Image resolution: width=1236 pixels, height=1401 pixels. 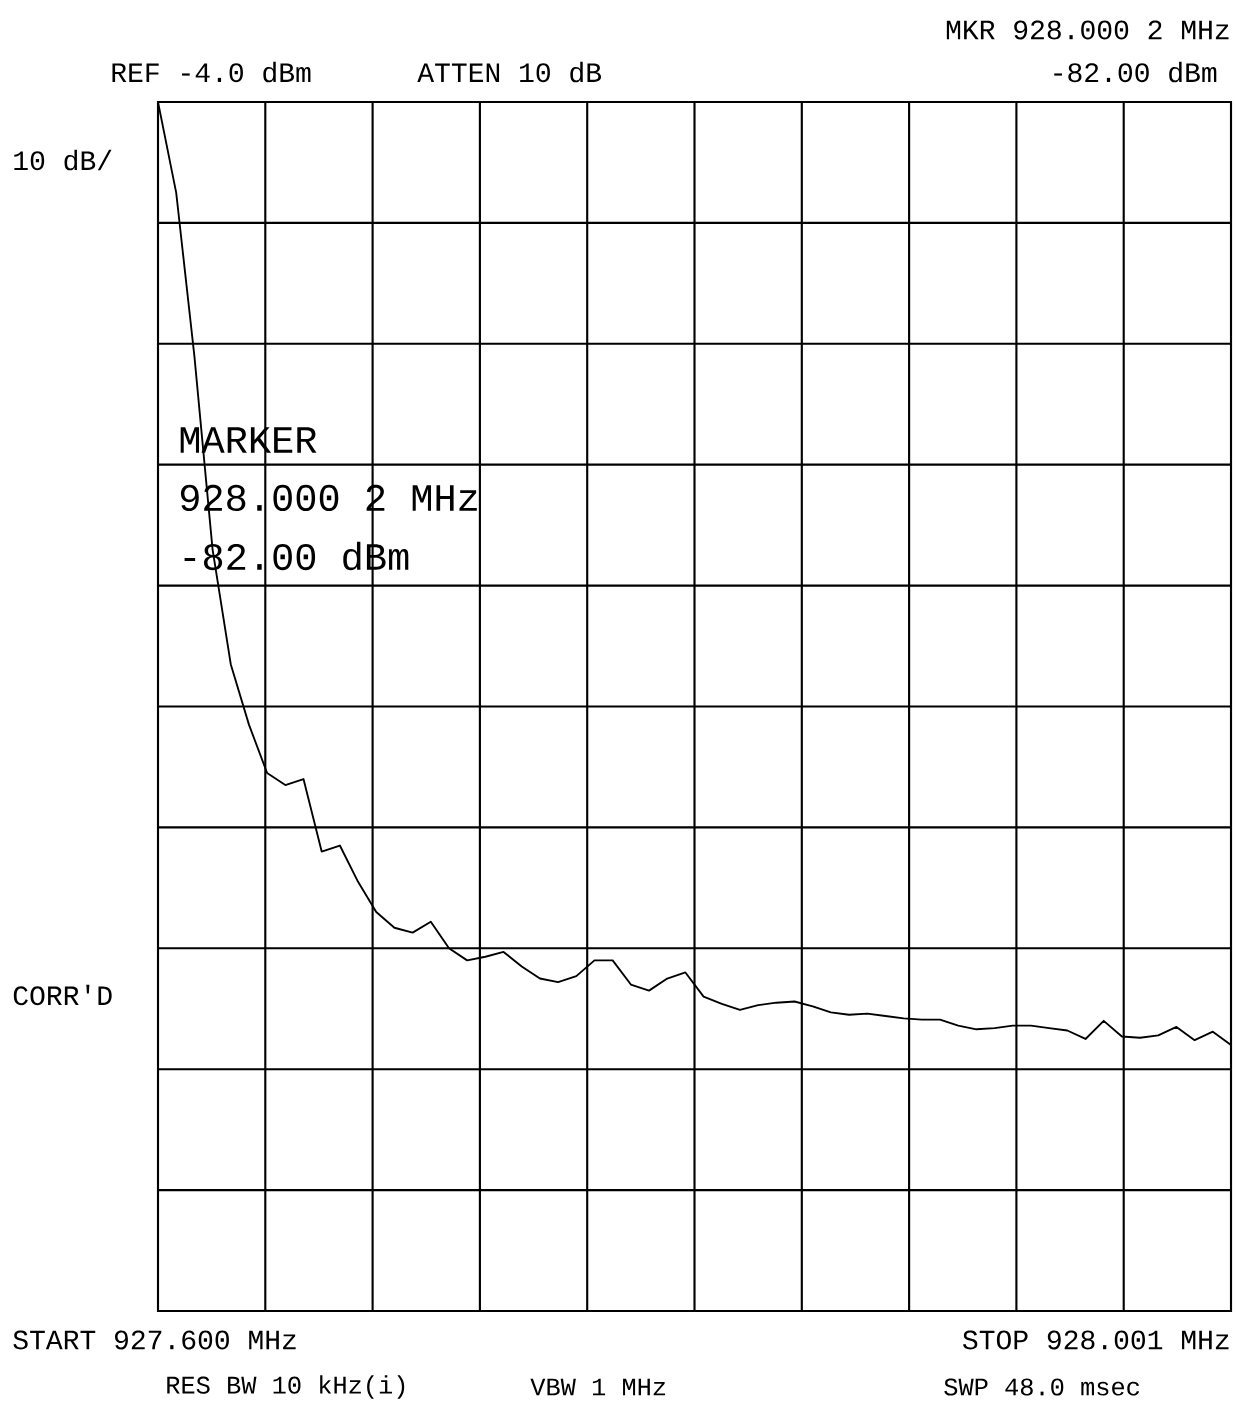 I want to click on text: -82.00 dBm, so click(x=1135, y=72).